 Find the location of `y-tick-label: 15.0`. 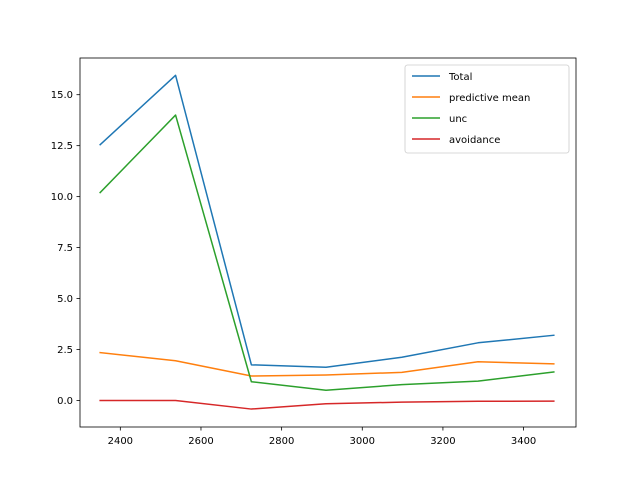

y-tick-label: 15.0 is located at coordinates (62, 95).